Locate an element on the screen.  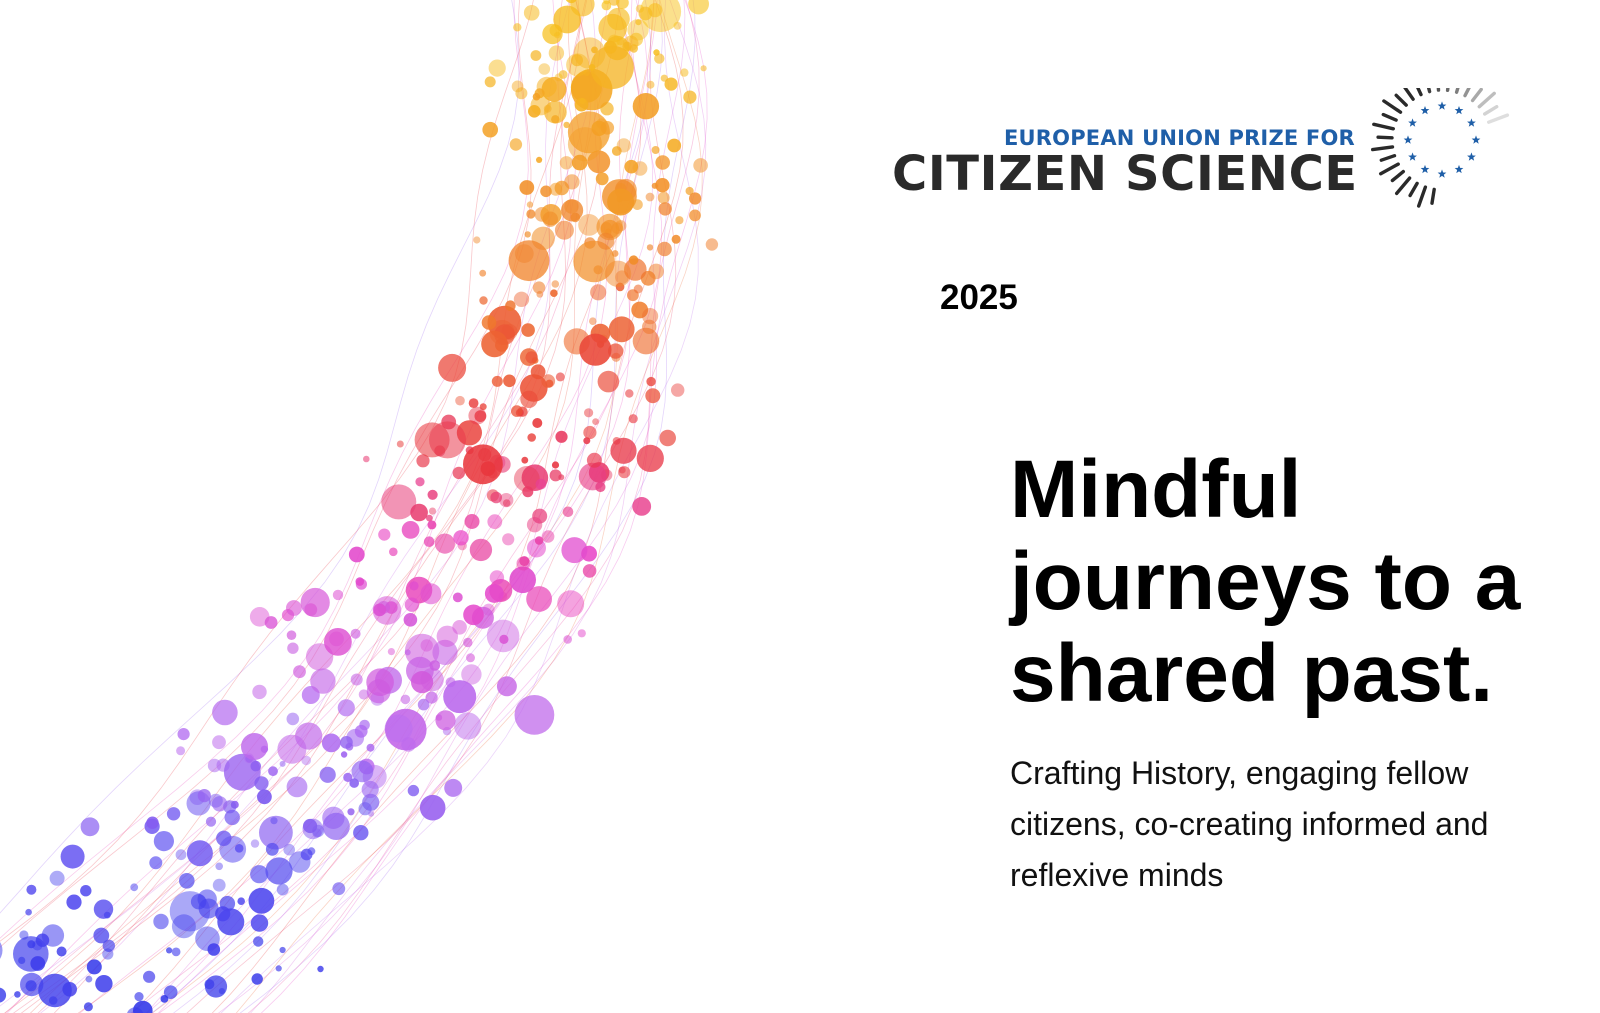
logo-title: CITIZEN SCIENCE is located at coordinates (1125, 174).